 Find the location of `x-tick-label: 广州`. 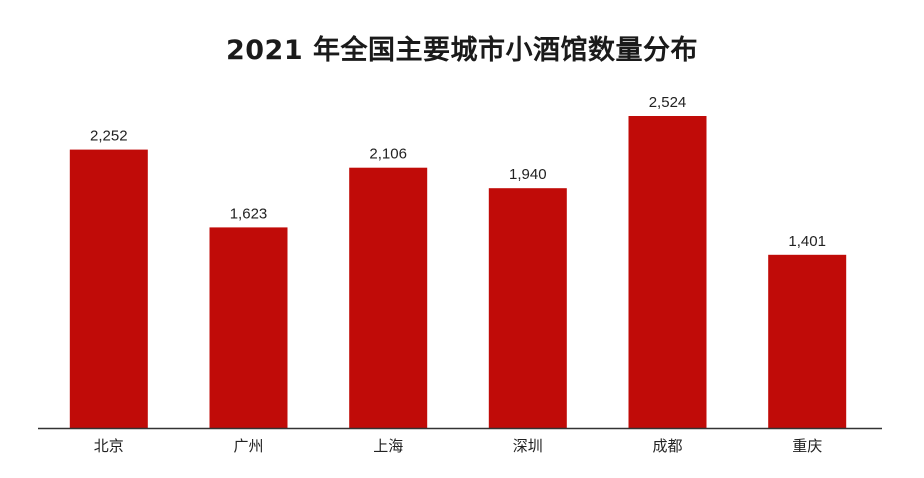

x-tick-label: 广州 is located at coordinates (248, 446).